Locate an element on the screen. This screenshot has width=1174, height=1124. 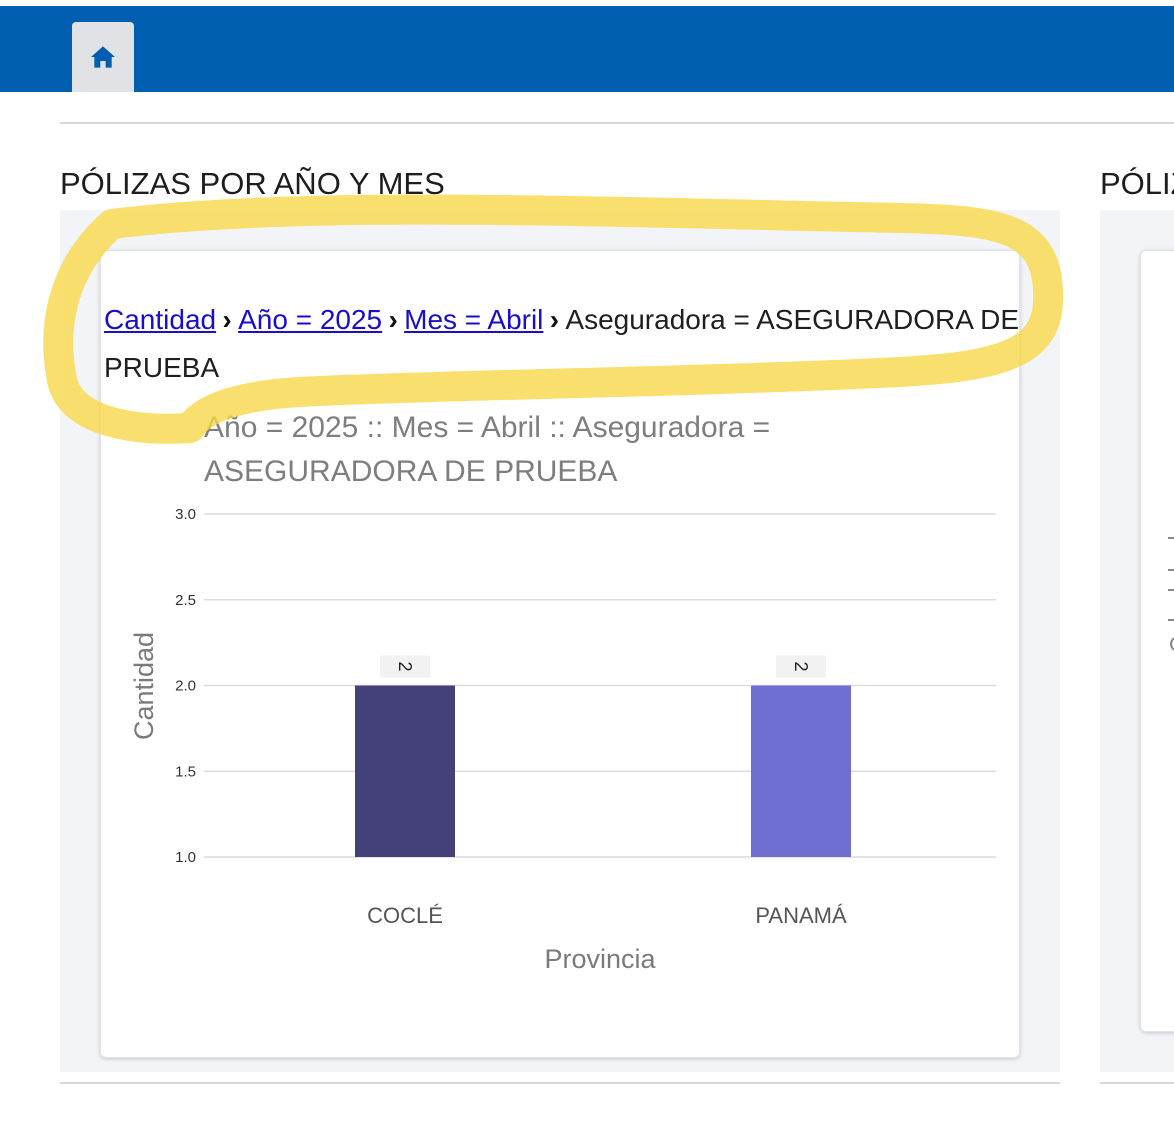
panel-title-secondary: PÓLIZ is located at coordinates (1137, 183).